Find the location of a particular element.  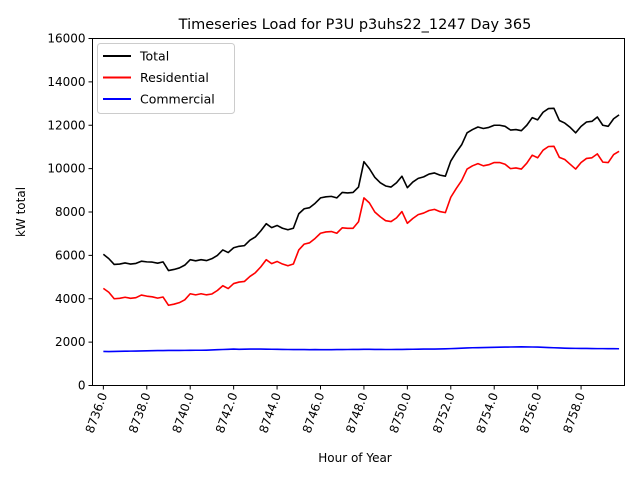

y-tick-label: 2000 is located at coordinates (70, 342).